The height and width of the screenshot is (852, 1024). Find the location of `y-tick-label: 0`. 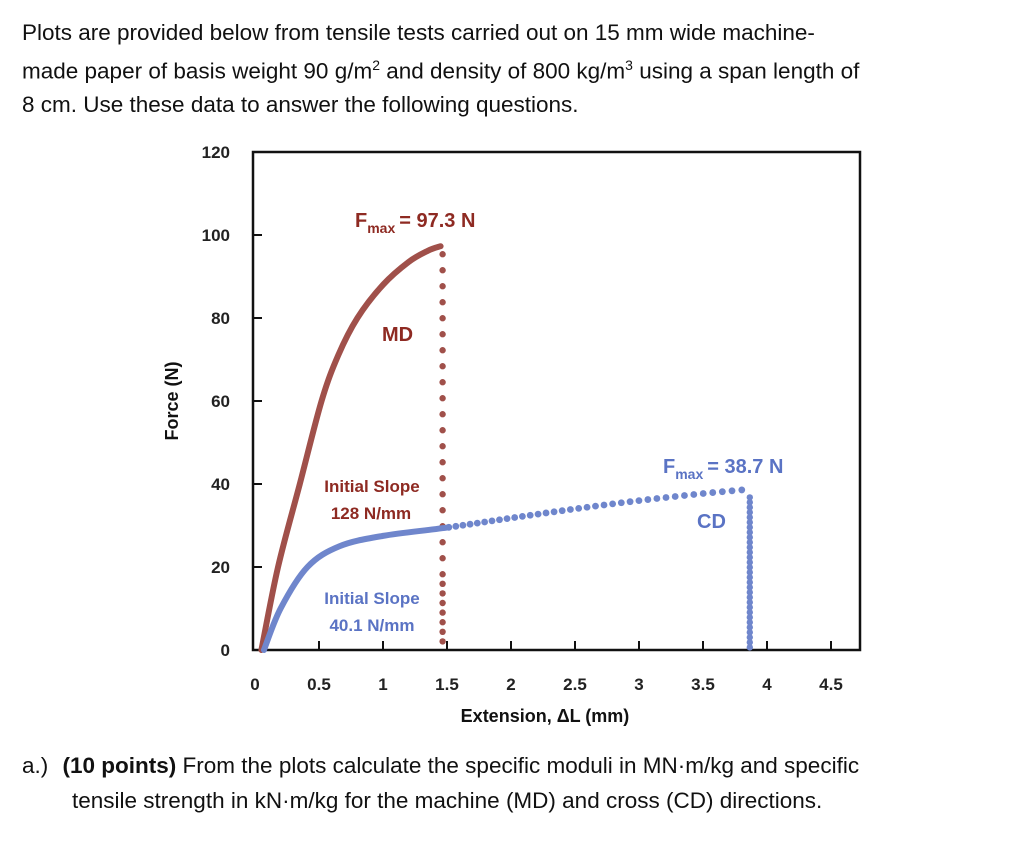

y-tick-label: 0 is located at coordinates (225, 650).